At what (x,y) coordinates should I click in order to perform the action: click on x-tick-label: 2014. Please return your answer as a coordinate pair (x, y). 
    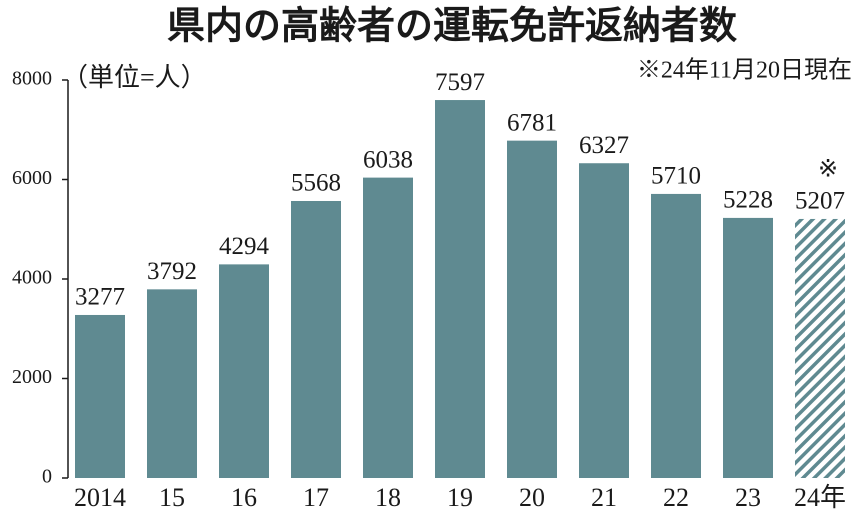
    Looking at the image, I should click on (100, 497).